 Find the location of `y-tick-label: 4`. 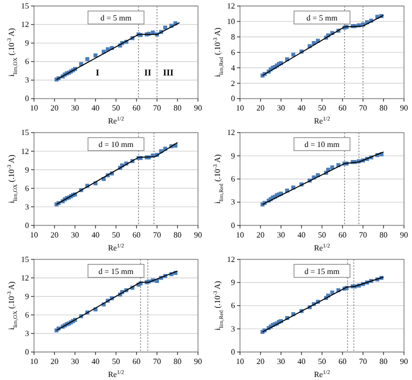

y-tick-label: 4 is located at coordinates (233, 67).